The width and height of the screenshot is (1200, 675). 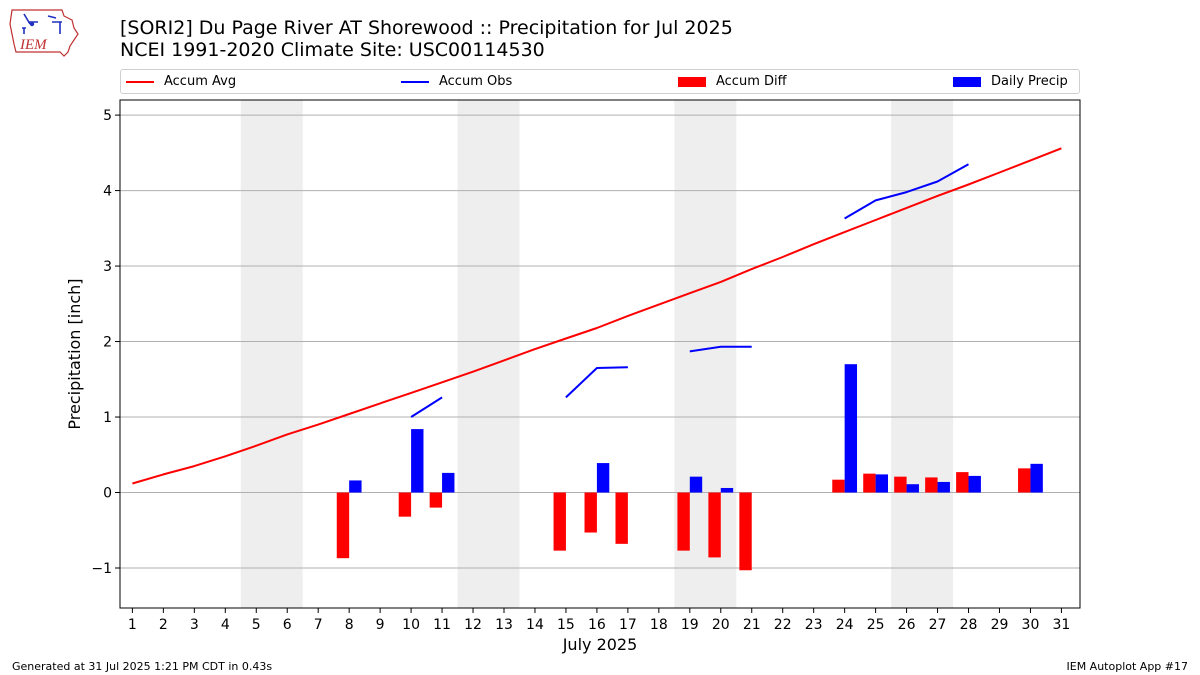 What do you see at coordinates (42, 23) in the screenshot?
I see `weather-station-icon` at bounding box center [42, 23].